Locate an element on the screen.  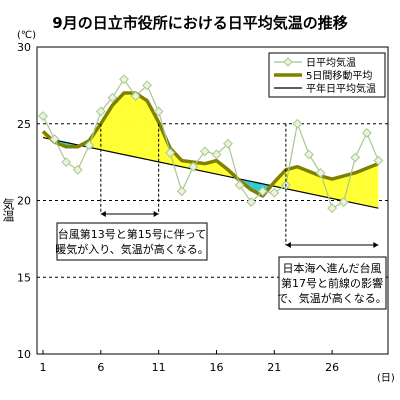
y-tick-label: 15 is located at coordinates (24, 277).